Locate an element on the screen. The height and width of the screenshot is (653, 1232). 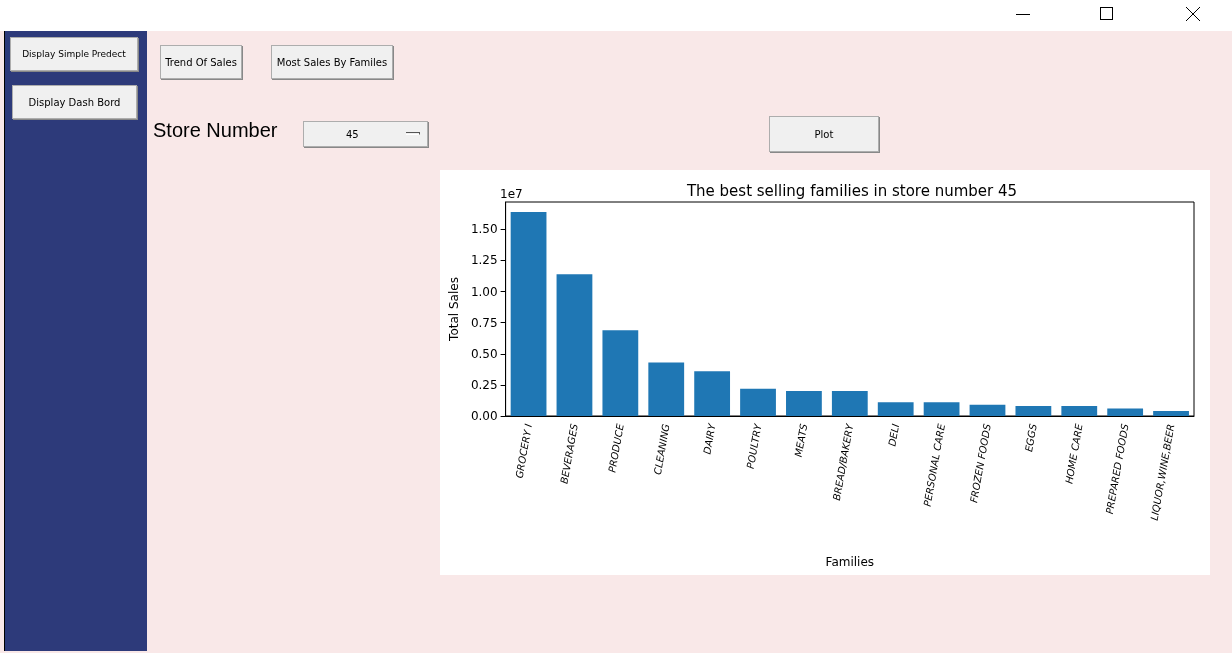
text: Trend Of Sales is located at coordinates (201, 62).